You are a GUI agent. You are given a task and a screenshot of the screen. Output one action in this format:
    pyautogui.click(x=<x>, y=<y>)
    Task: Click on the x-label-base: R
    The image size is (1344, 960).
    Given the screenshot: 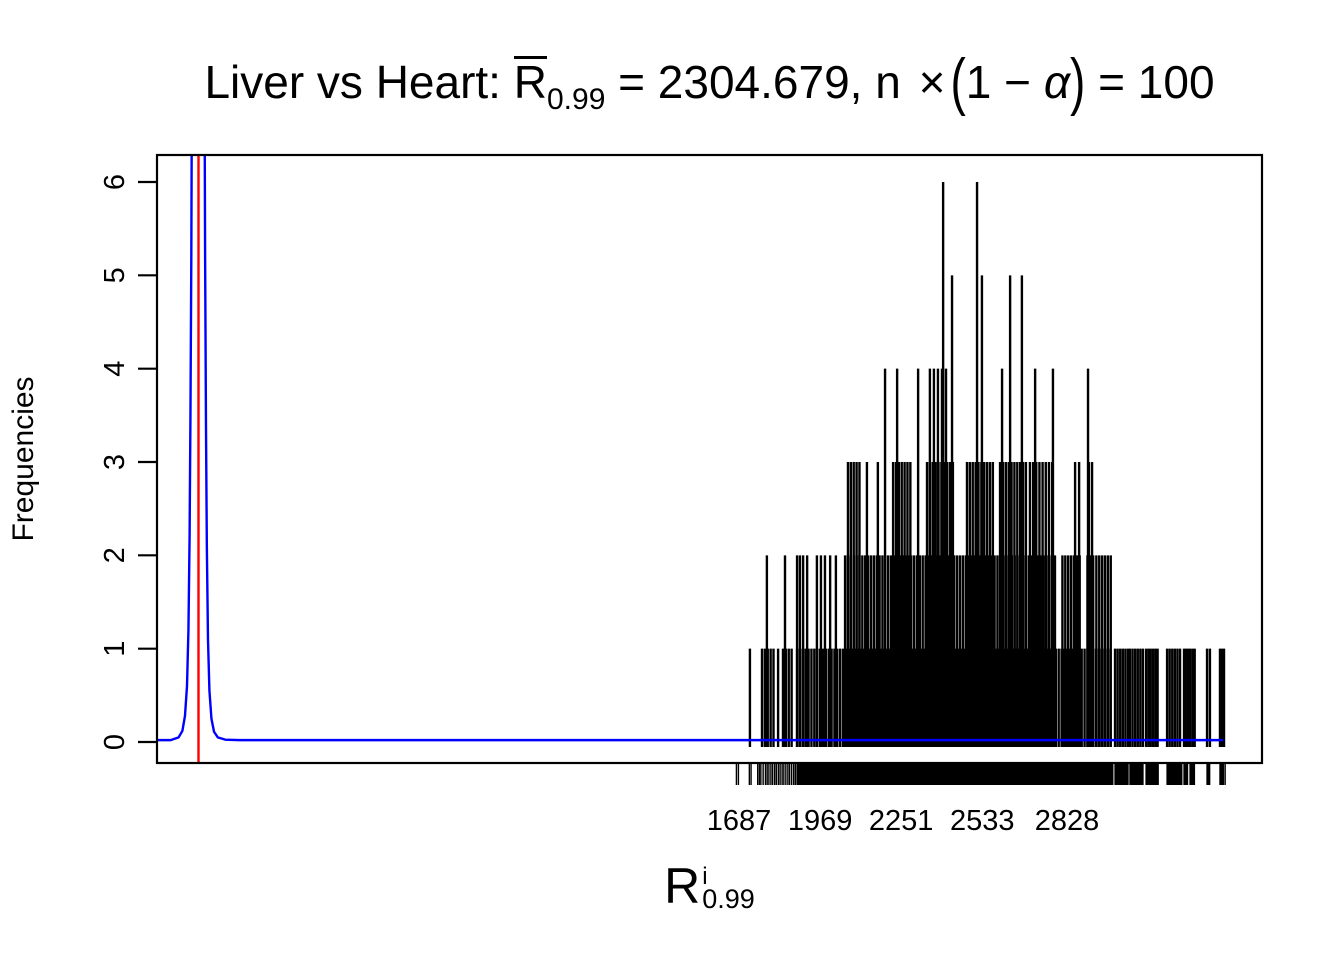 What is the action you would take?
    pyautogui.click(x=682, y=886)
    